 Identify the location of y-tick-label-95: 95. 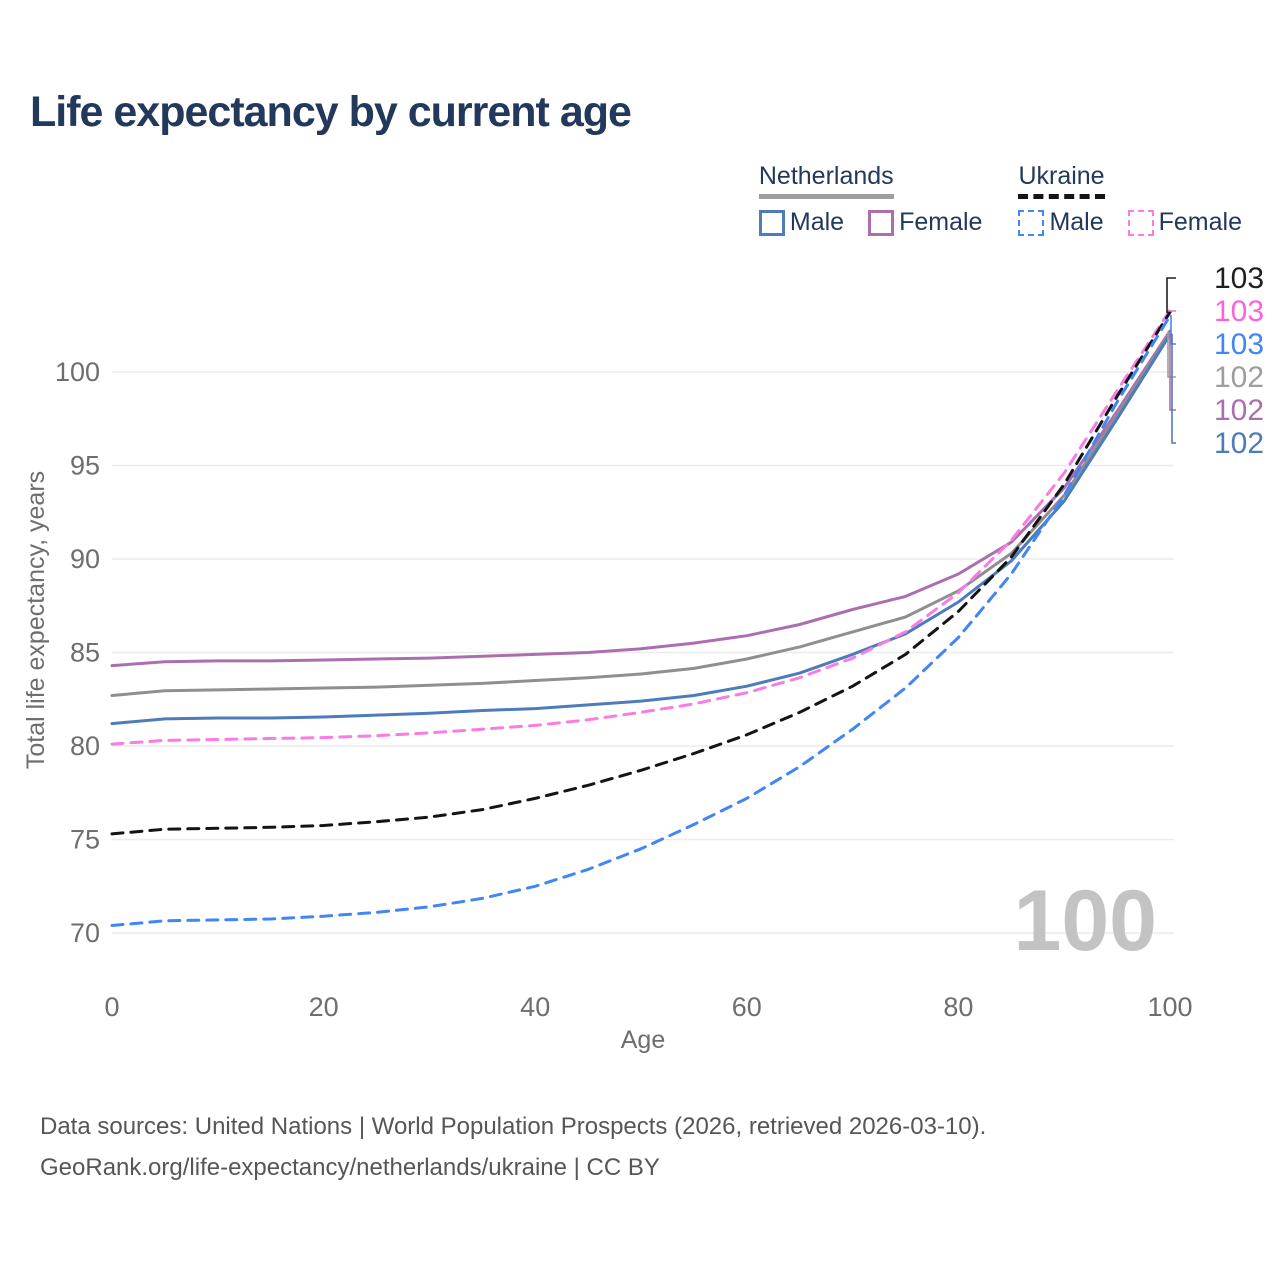
(85, 466).